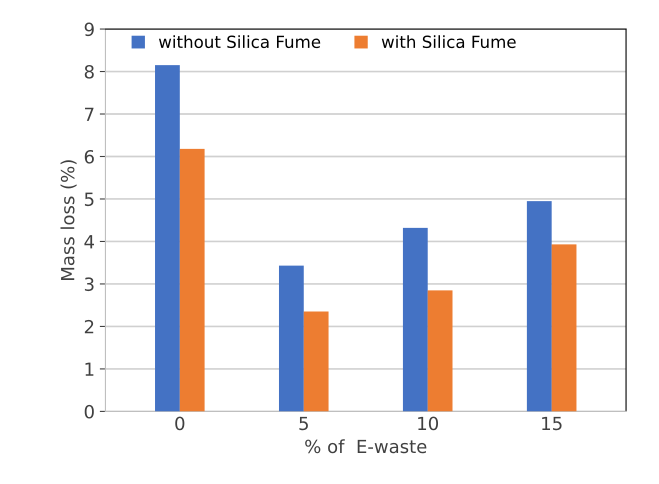 The height and width of the screenshot is (484, 659). I want to click on x-tick-label: 15, so click(552, 423).